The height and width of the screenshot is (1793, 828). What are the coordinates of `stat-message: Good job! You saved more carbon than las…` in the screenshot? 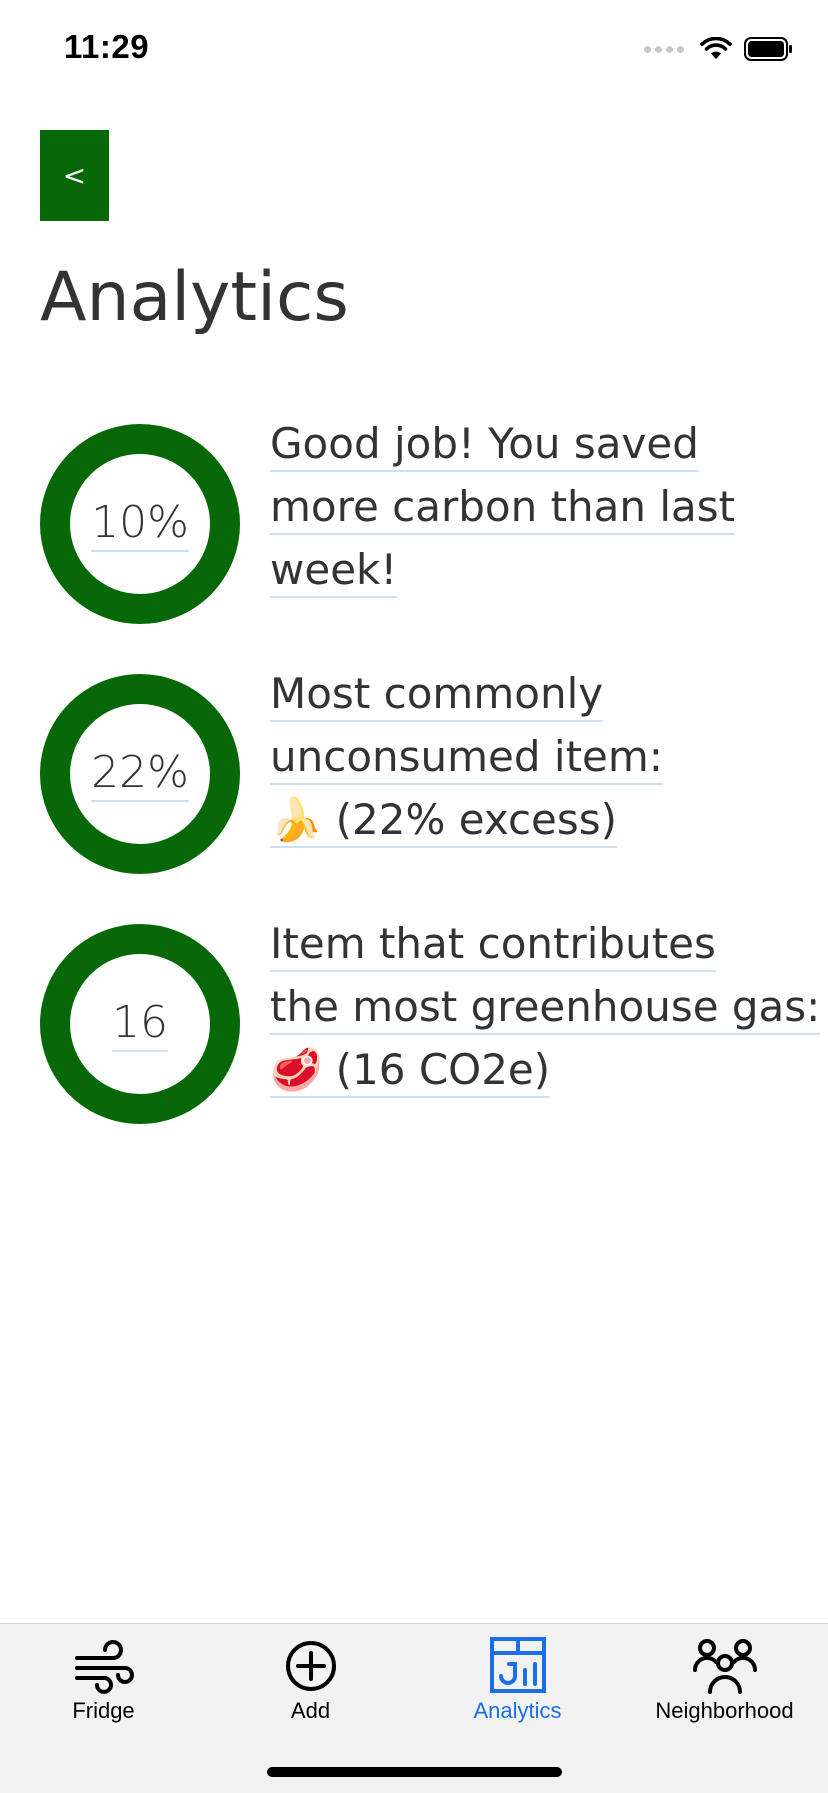 It's located at (549, 506).